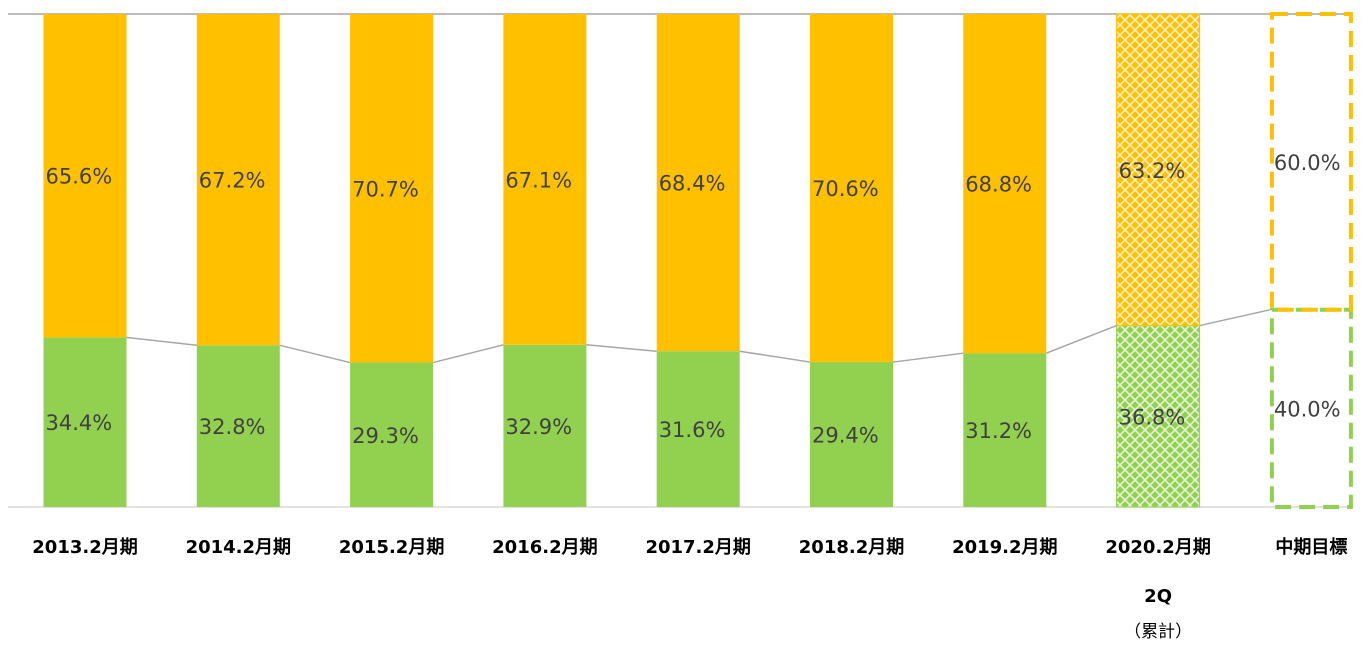 Image resolution: width=1366 pixels, height=646 pixels. What do you see at coordinates (538, 427) in the screenshot?
I see `value-label: 32.9%` at bounding box center [538, 427].